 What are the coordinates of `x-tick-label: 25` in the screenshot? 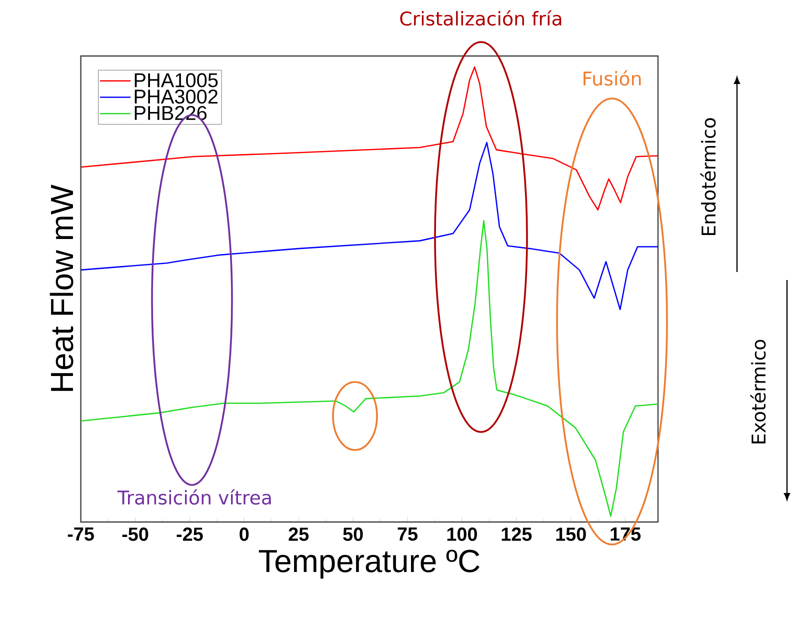 It's located at (298, 534).